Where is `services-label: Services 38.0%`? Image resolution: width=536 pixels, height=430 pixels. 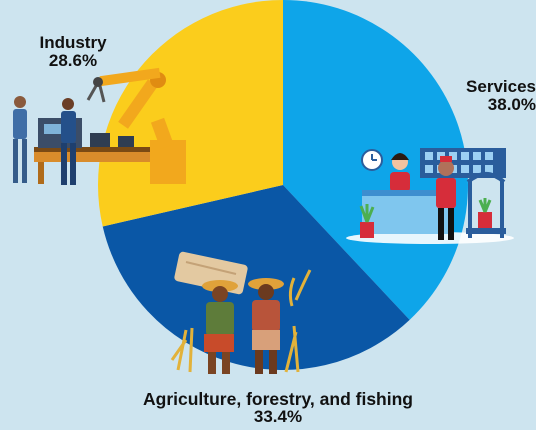
services-label: Services 38.0% is located at coordinates (484, 96).